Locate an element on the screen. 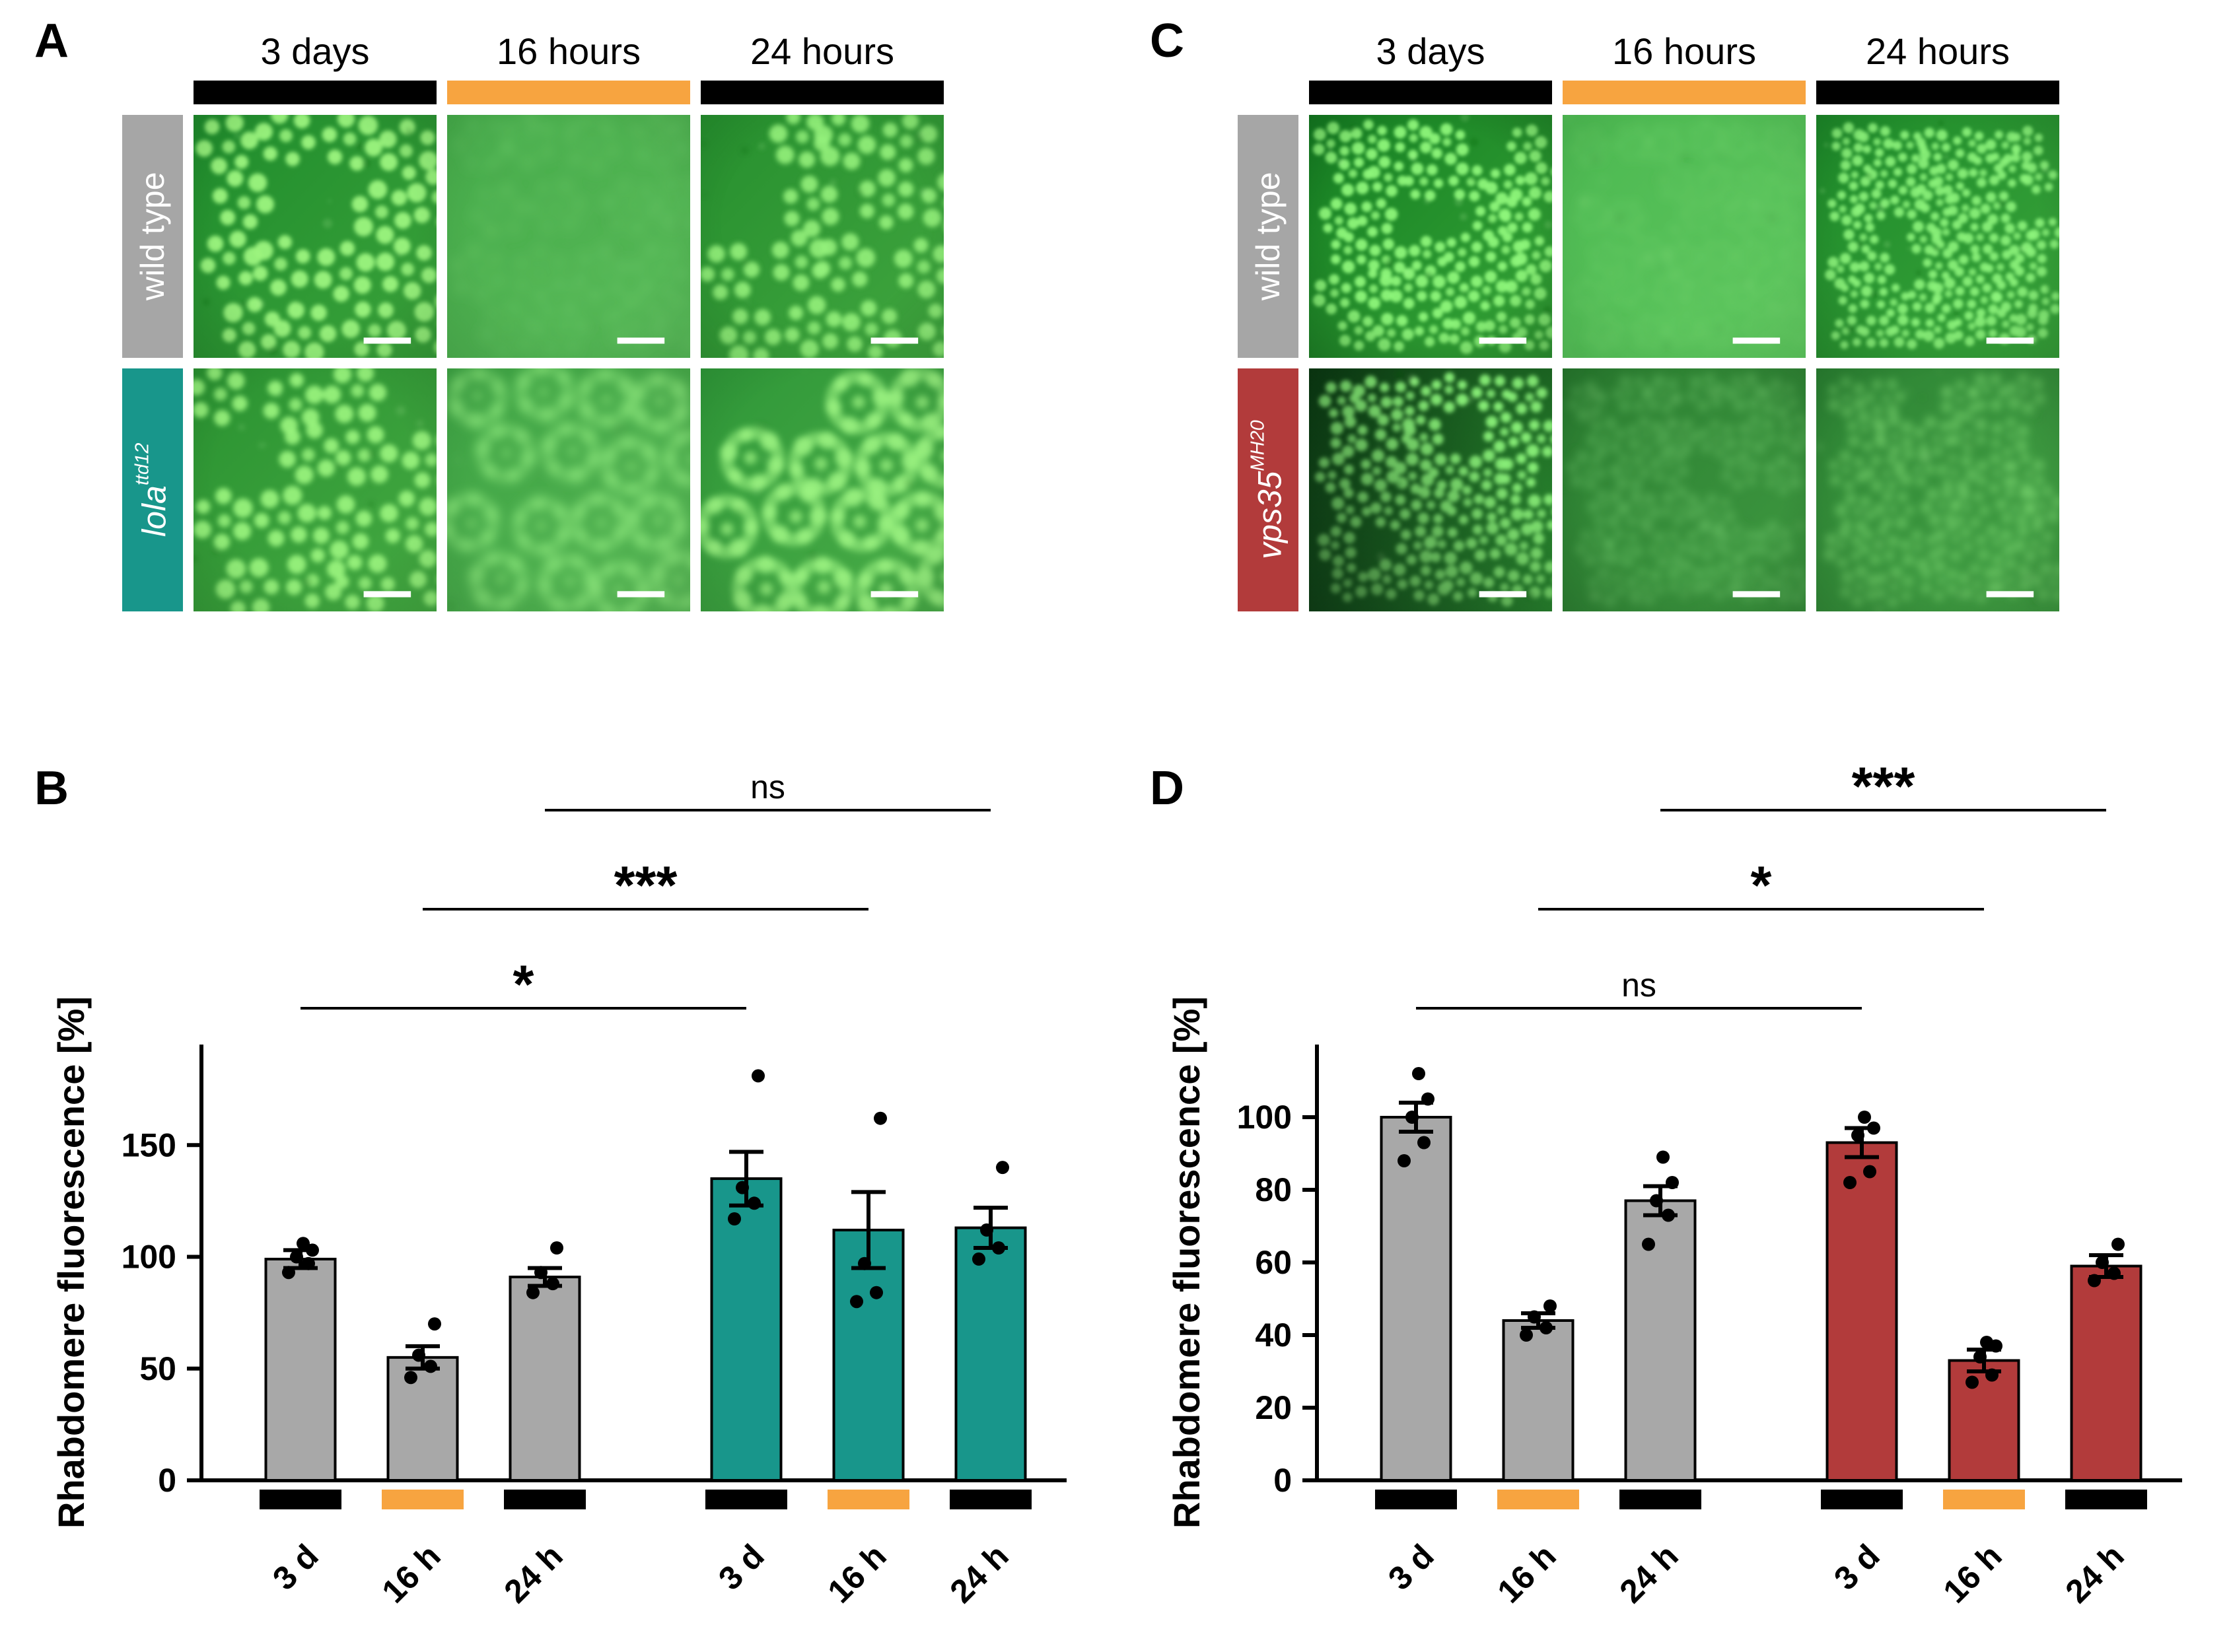 This screenshot has height=1652, width=2231. genotype-row-label: vps35MH20 is located at coordinates (1268, 489).